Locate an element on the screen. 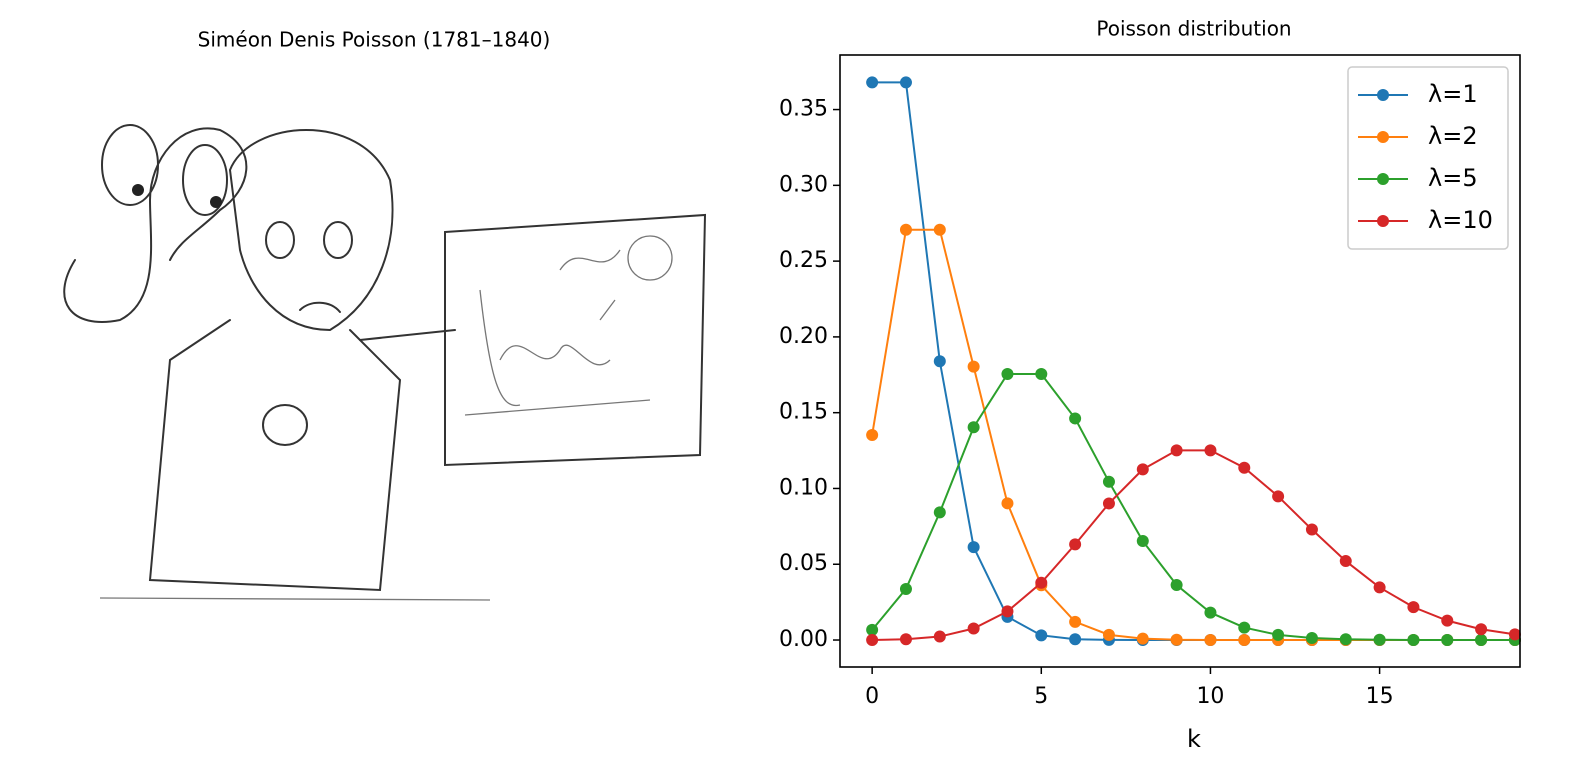 Image resolution: width=1580 pixels, height=780 pixels. legend-box is located at coordinates (1428, 158).